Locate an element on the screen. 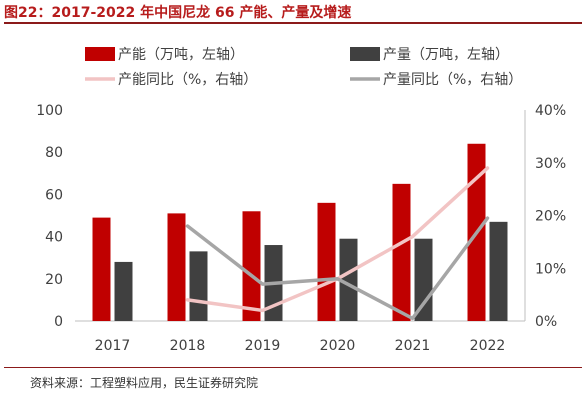 The width and height of the screenshot is (586, 405). legend-capacity-yoy-label: 产能同比（%，右轴） is located at coordinates (187, 80).